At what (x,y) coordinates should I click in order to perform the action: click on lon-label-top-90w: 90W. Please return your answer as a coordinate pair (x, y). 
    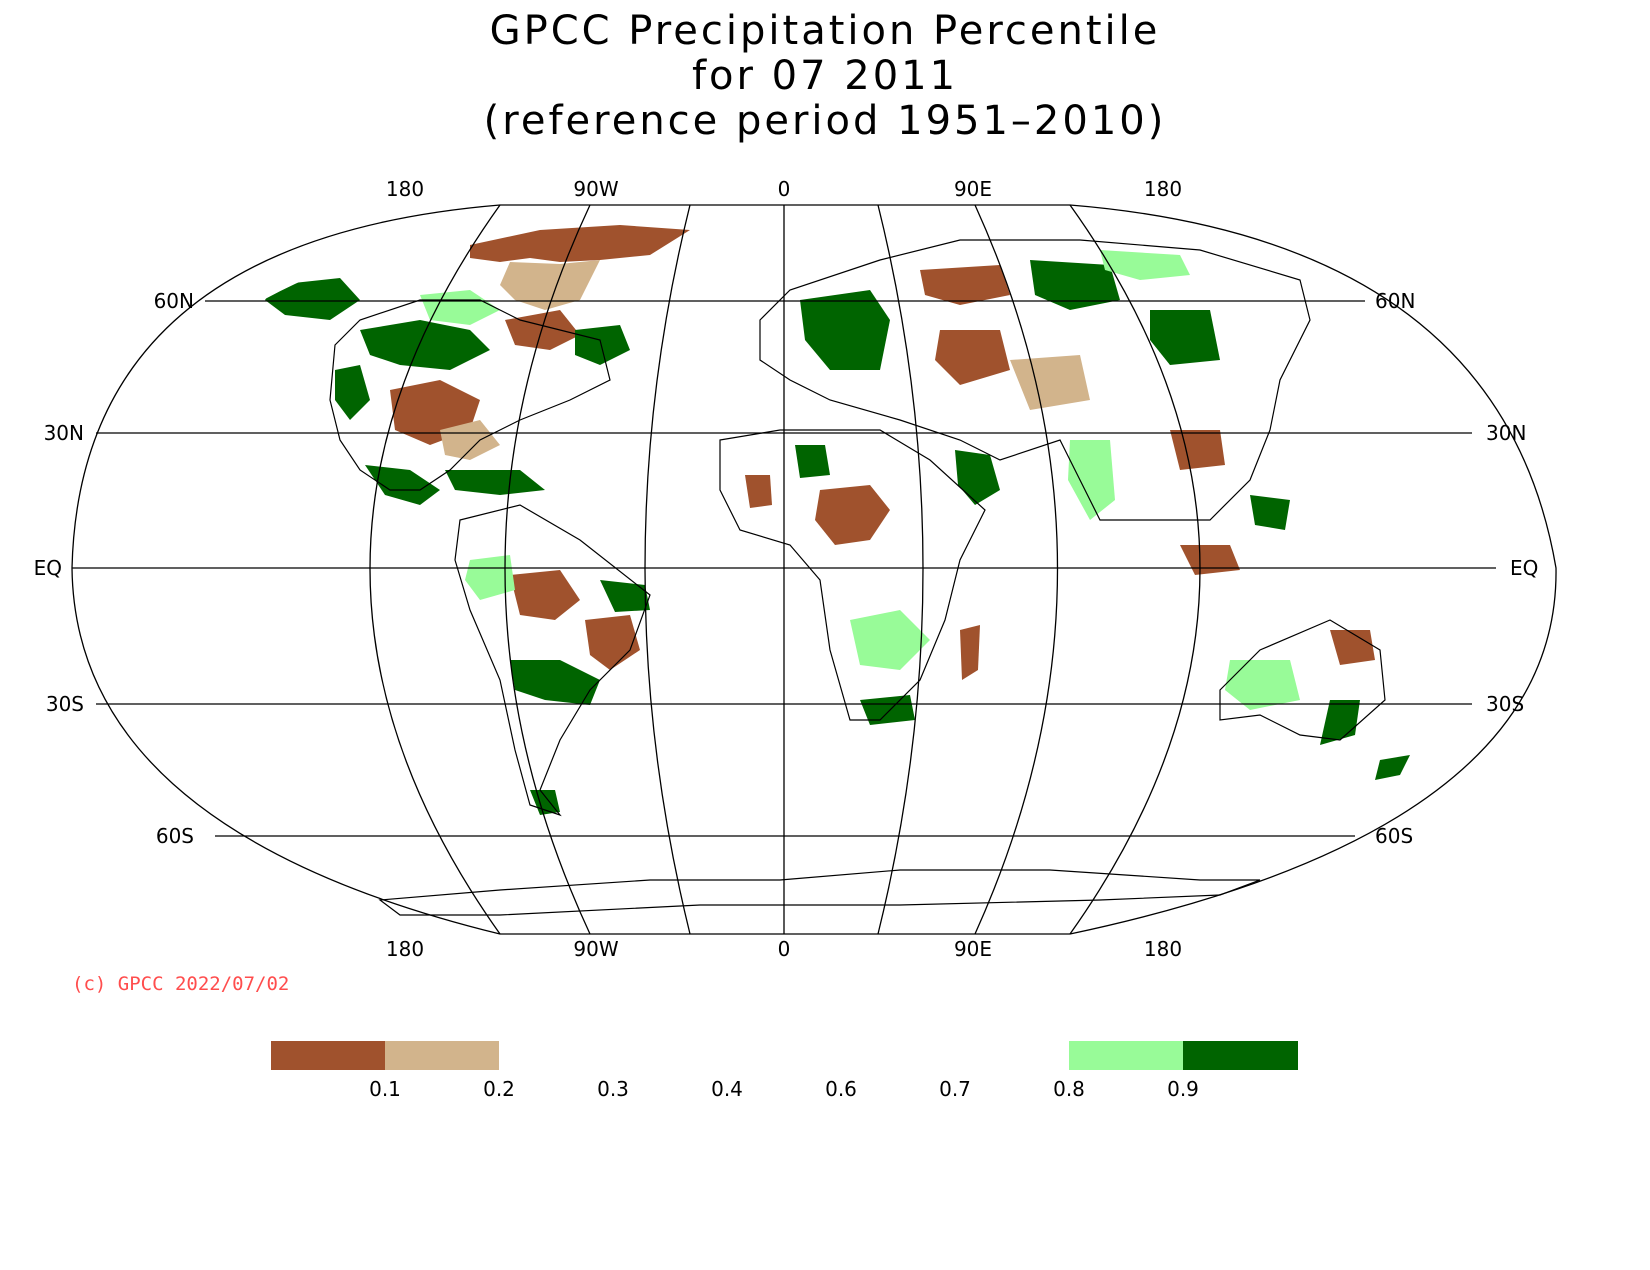
    Looking at the image, I should click on (595, 189).